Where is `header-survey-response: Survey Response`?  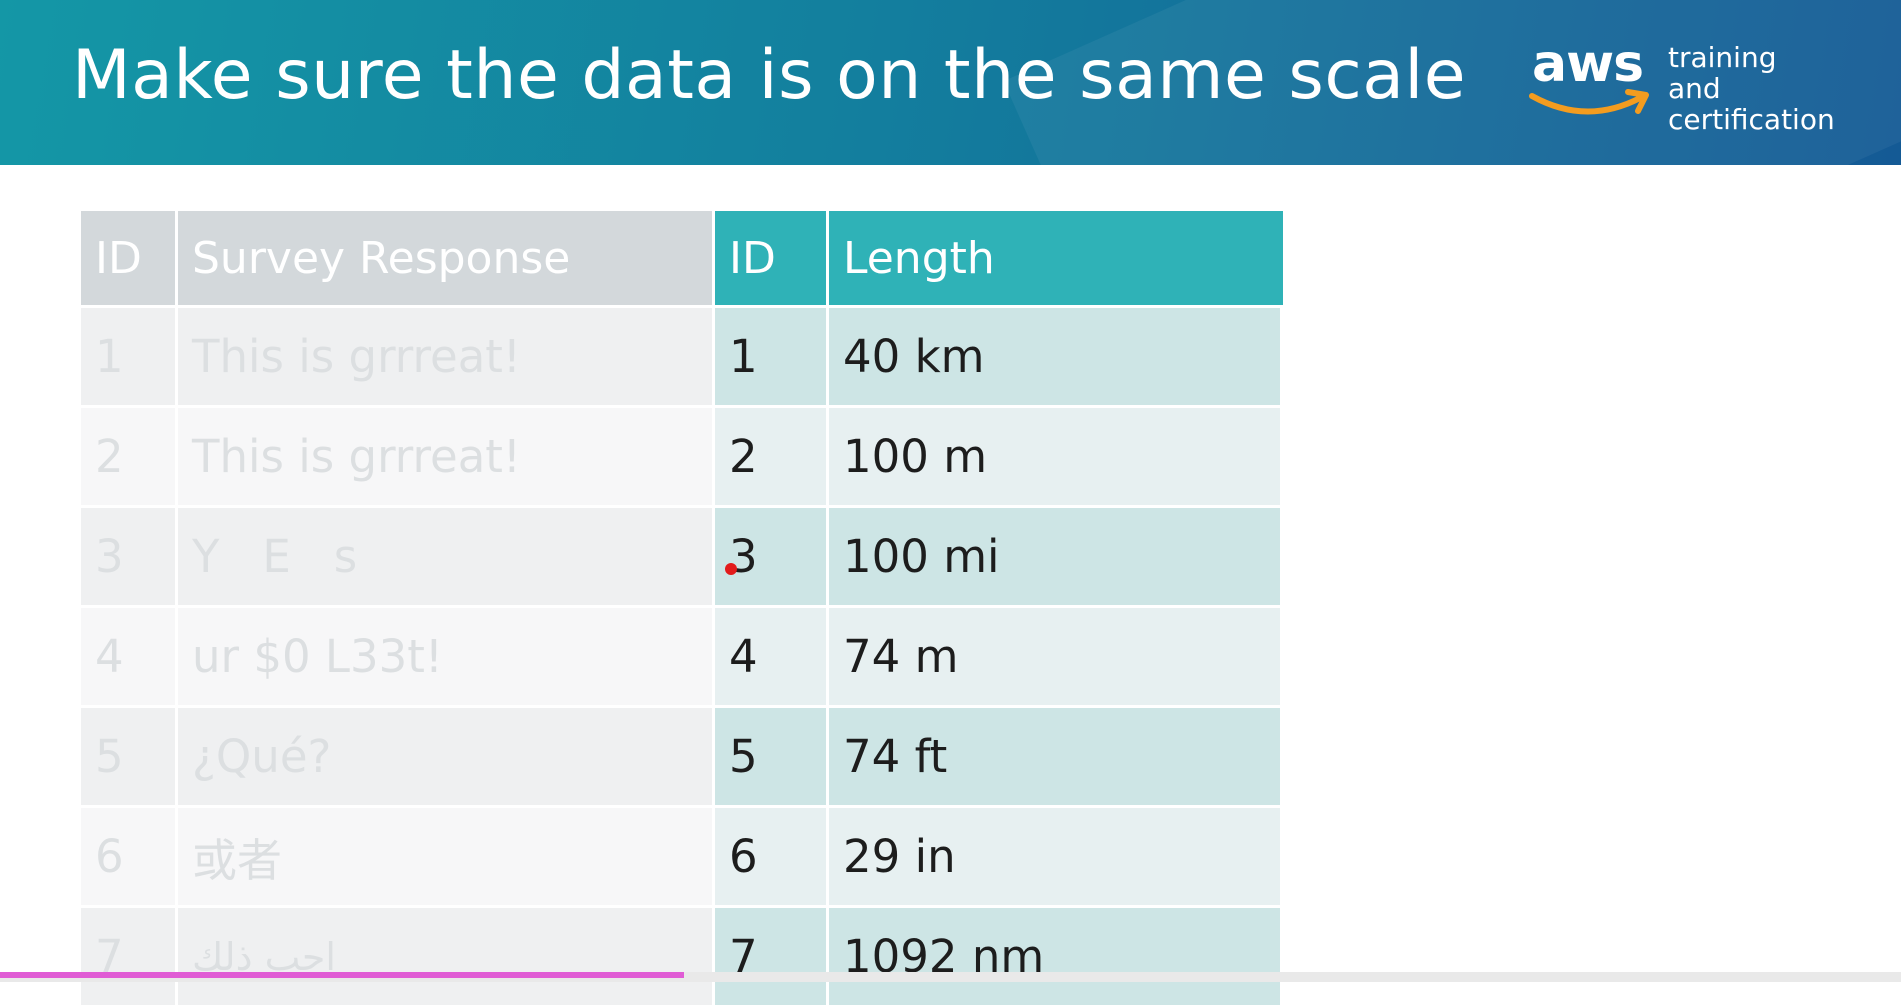 header-survey-response: Survey Response is located at coordinates (446, 259).